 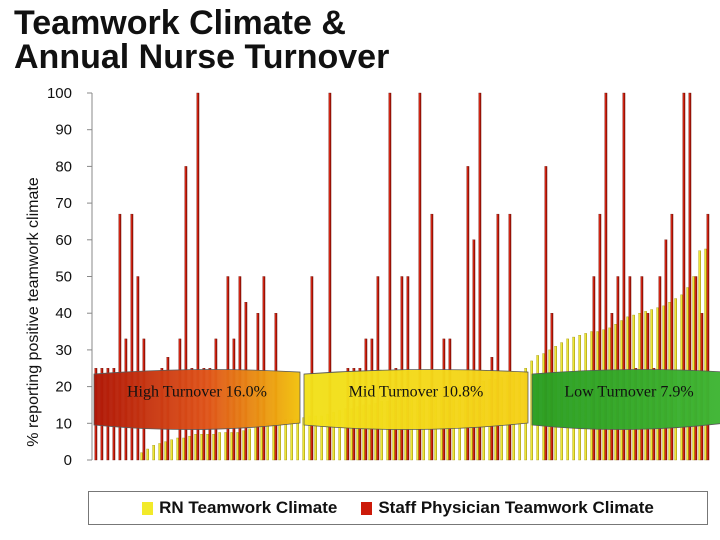 What do you see at coordinates (63, 277) in the screenshot?
I see `y-tick-label: 50` at bounding box center [63, 277].